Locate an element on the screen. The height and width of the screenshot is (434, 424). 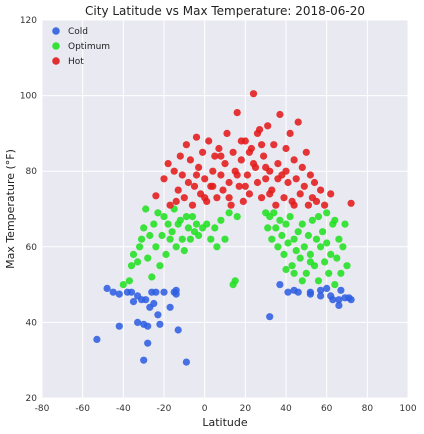
x-tick-label: -60 is located at coordinates (82, 409).